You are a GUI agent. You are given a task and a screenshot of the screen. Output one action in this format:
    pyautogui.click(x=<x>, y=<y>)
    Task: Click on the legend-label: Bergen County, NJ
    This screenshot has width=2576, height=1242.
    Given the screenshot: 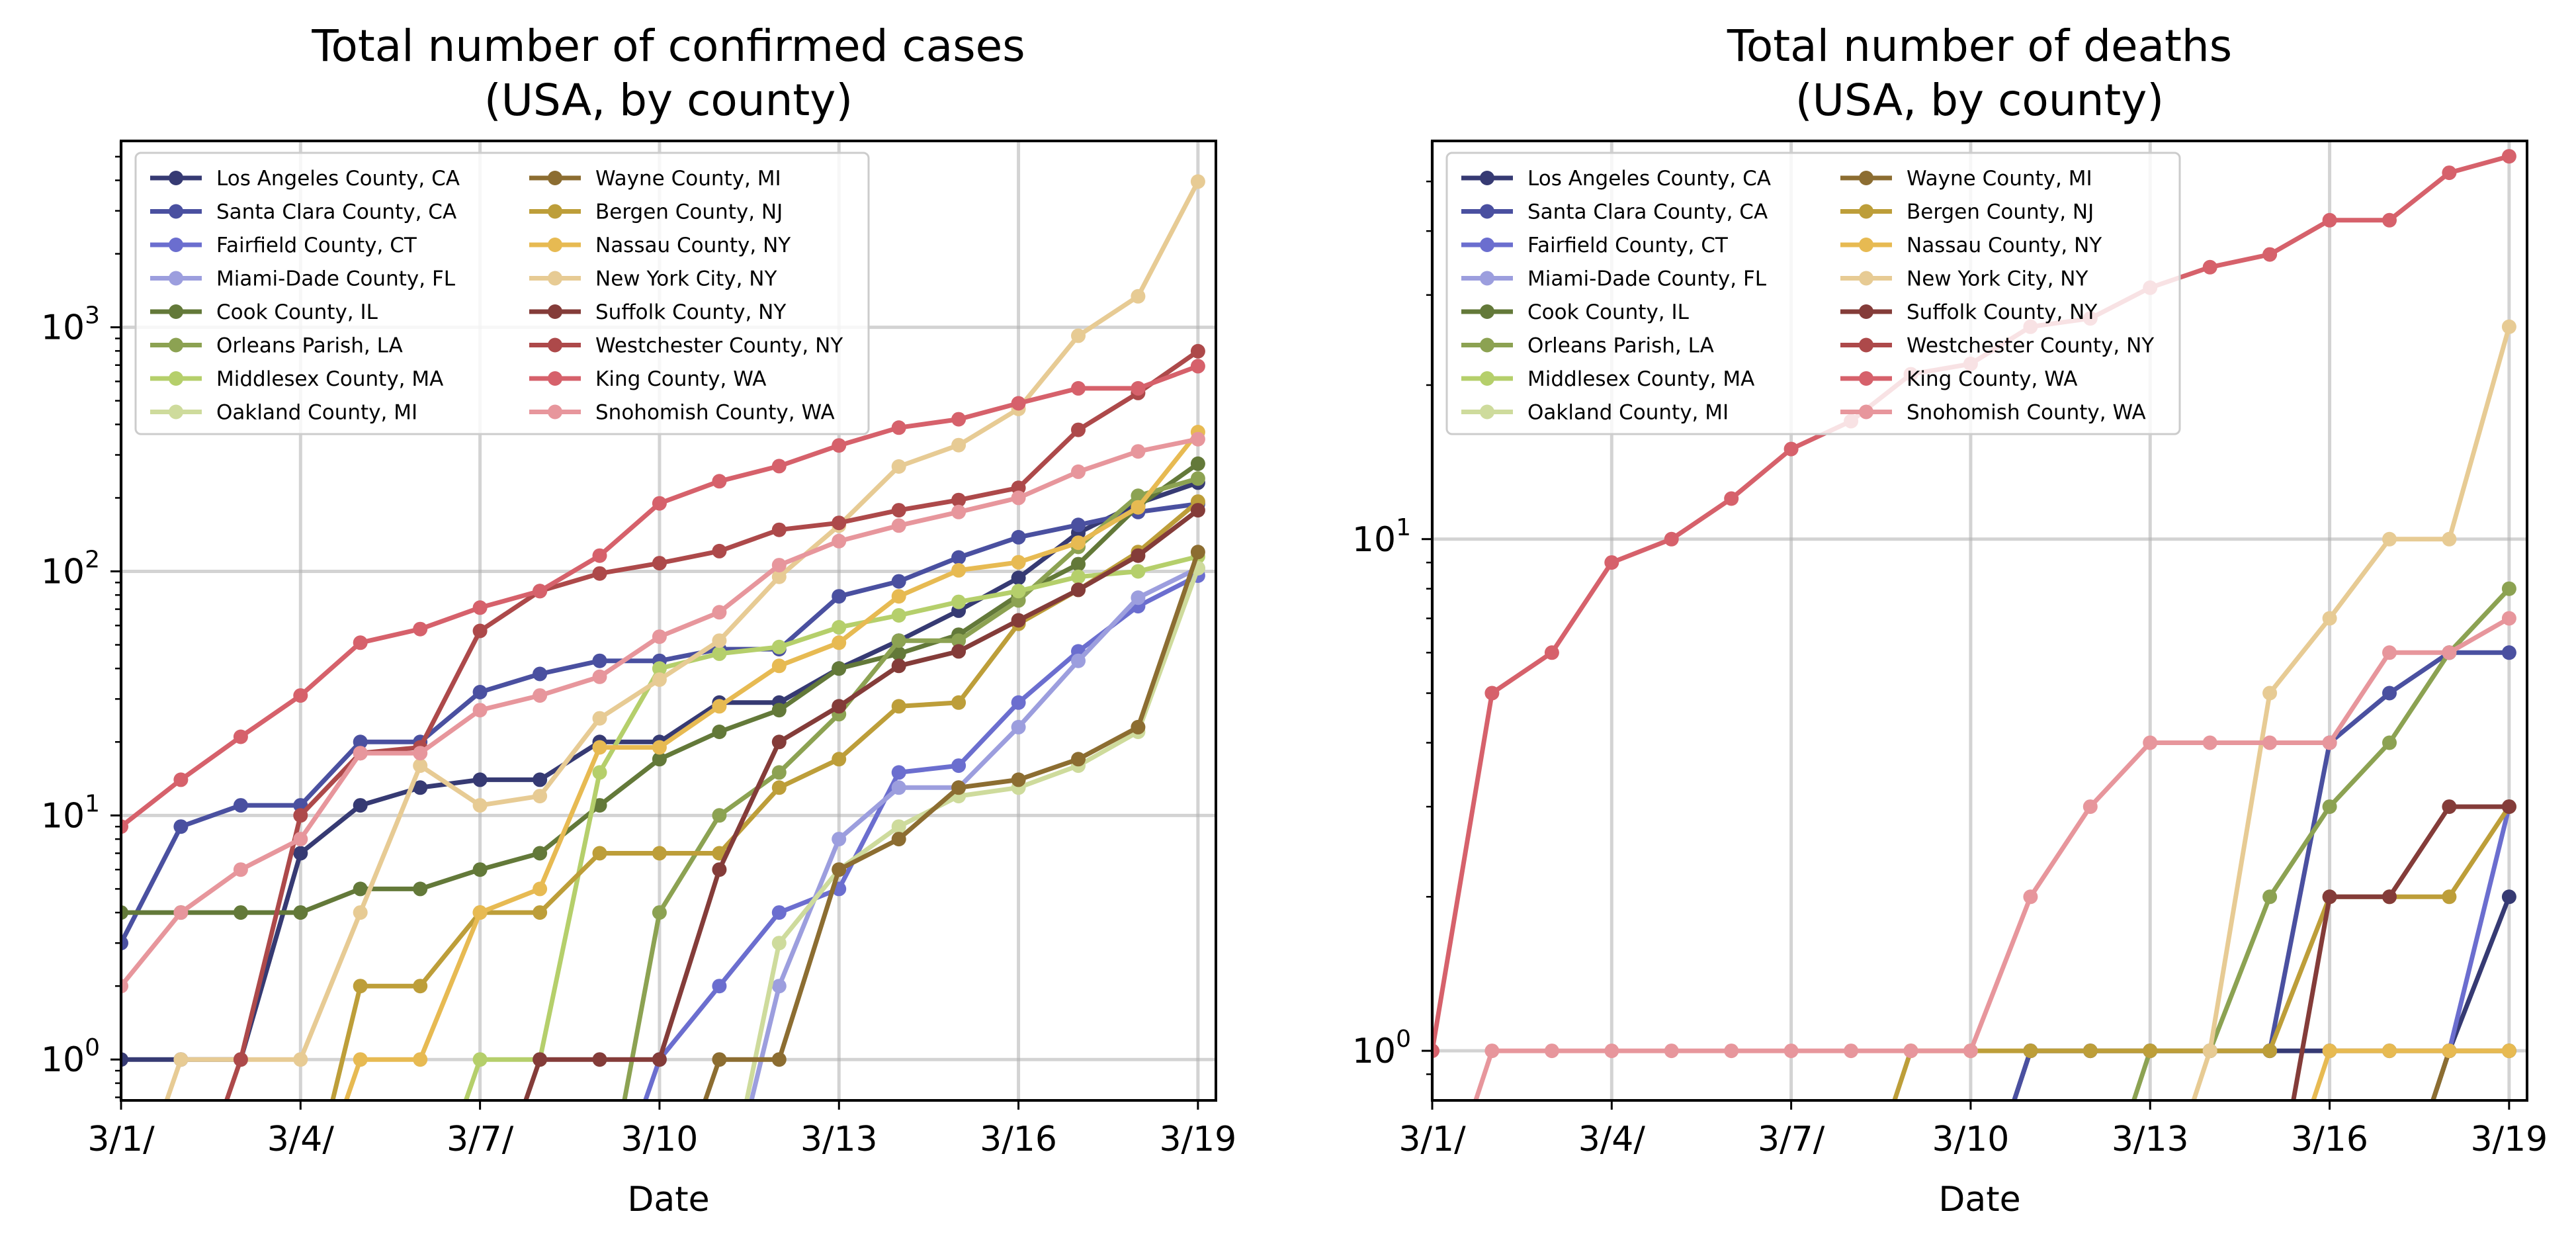 What is the action you would take?
    pyautogui.click(x=689, y=212)
    